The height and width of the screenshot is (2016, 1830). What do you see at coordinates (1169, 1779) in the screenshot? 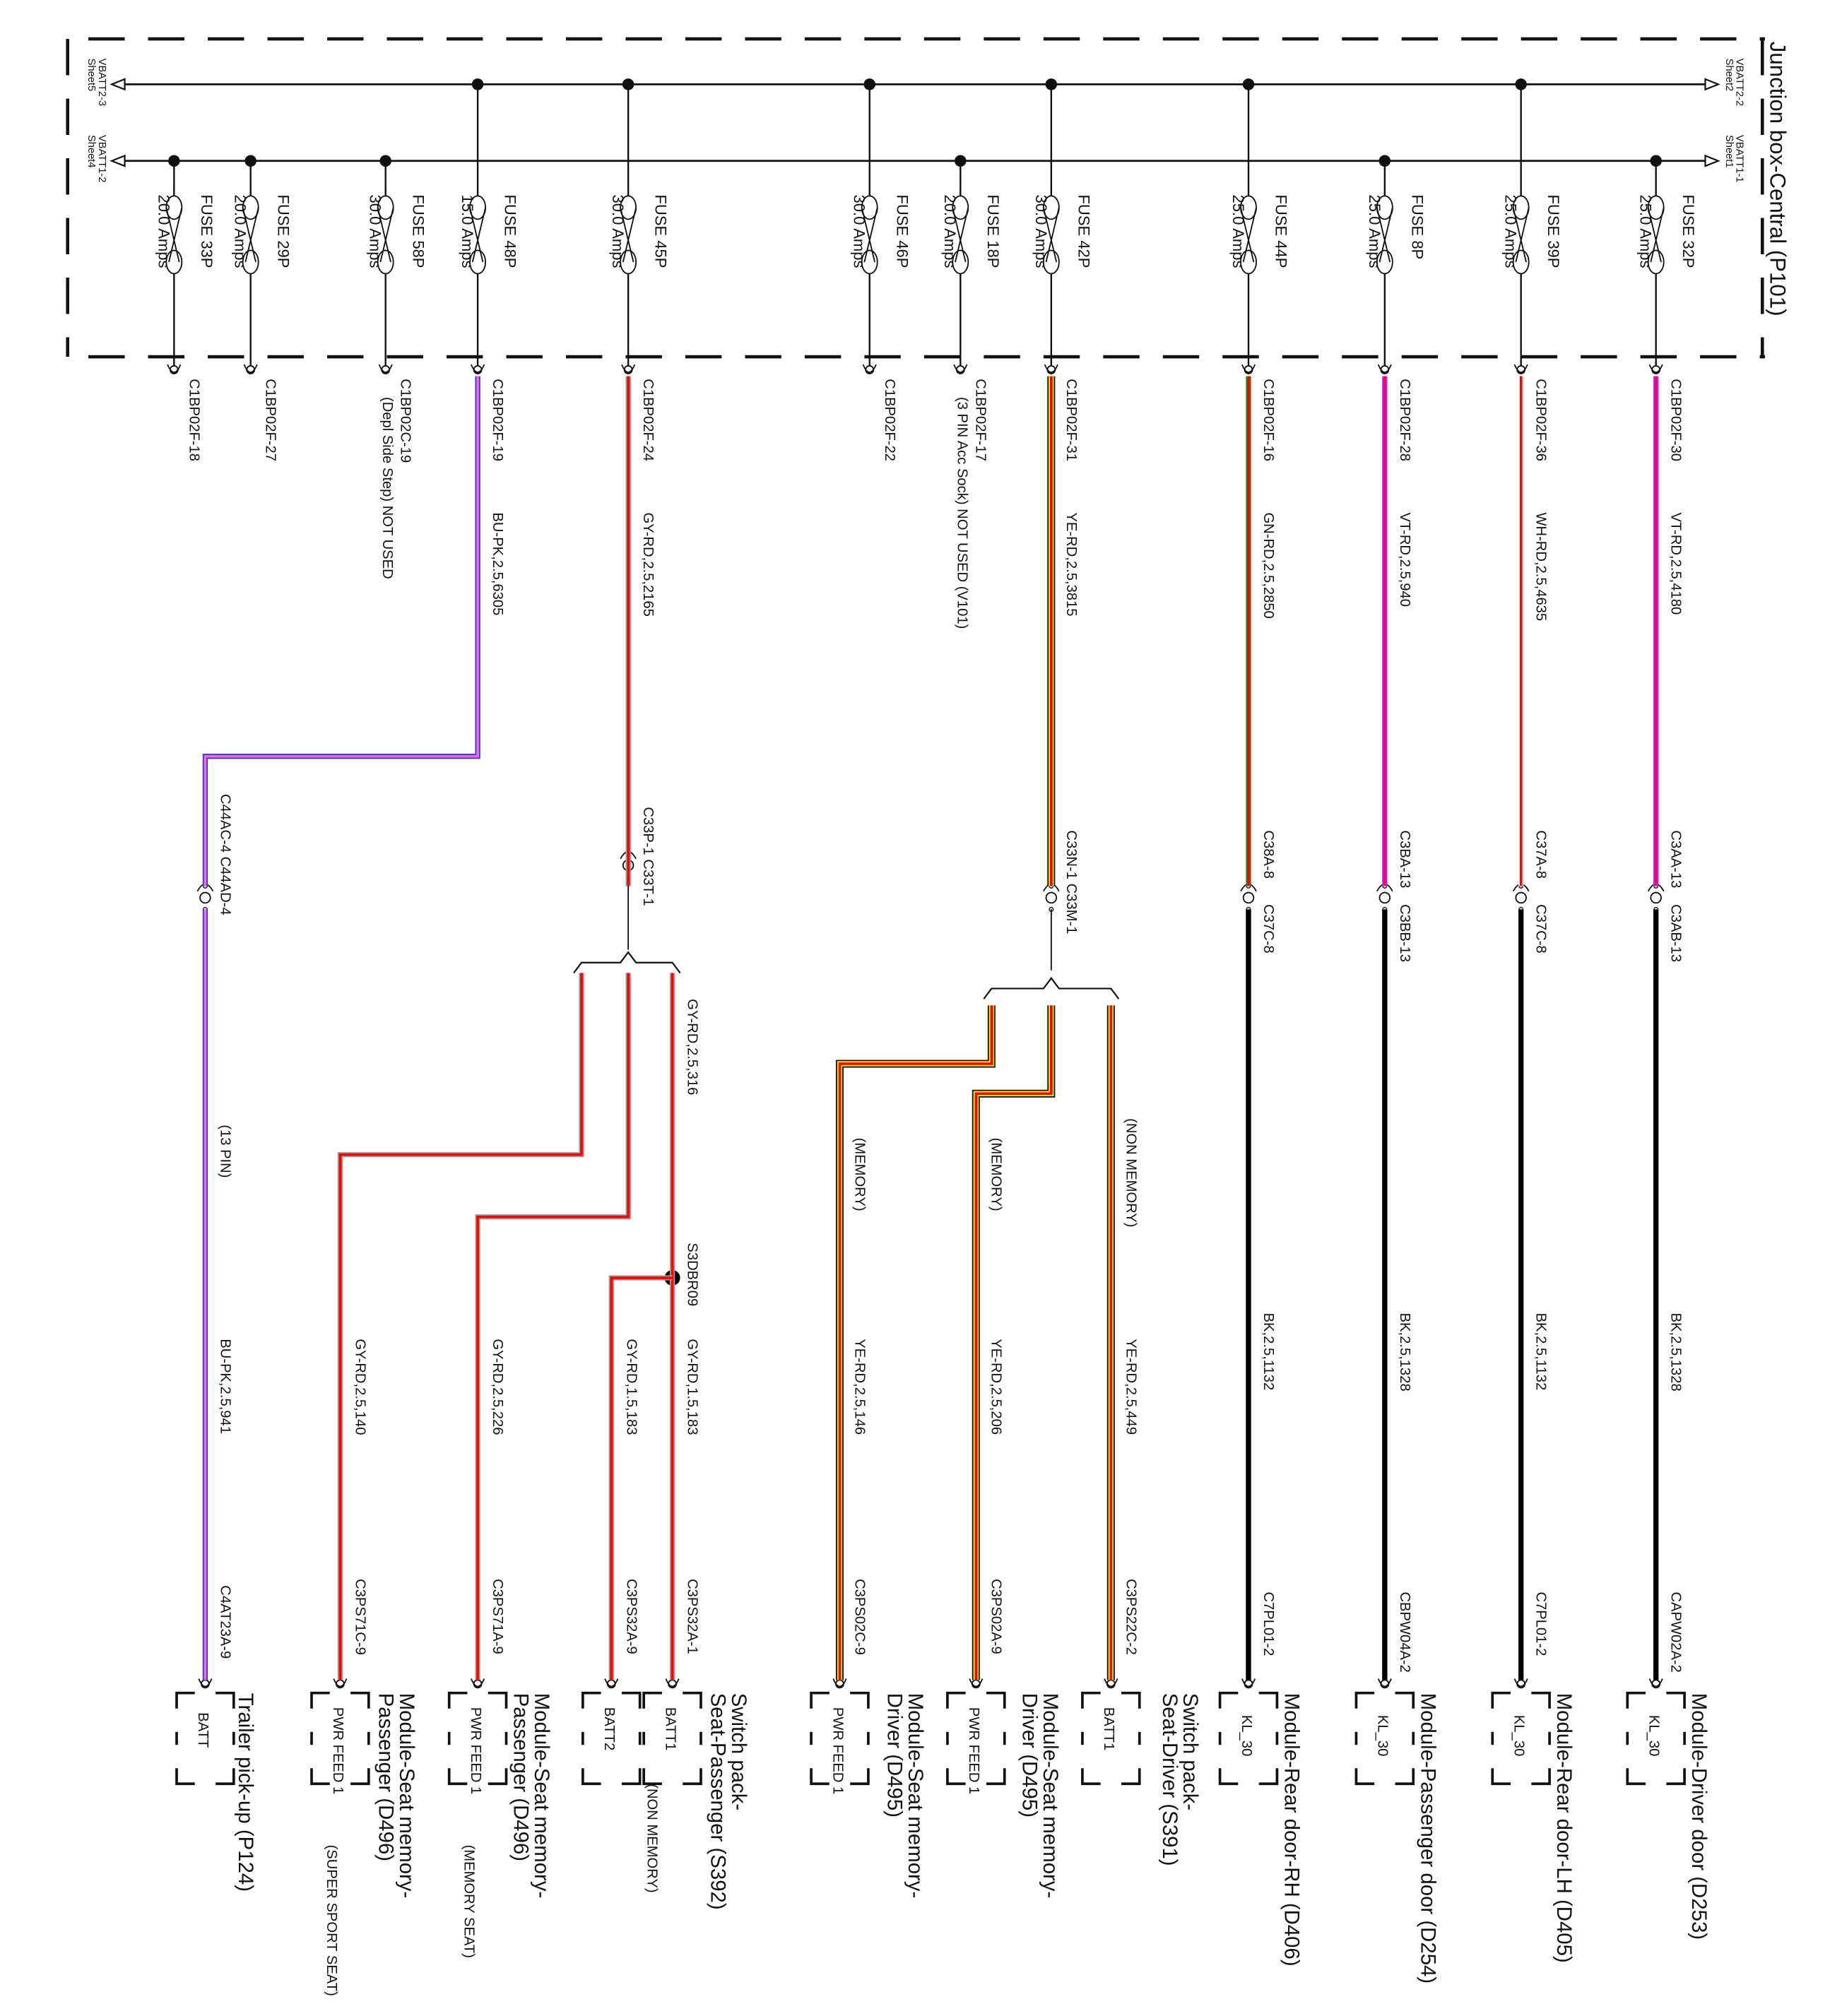
I see `module-name: Seat-Driver (S391)` at bounding box center [1169, 1779].